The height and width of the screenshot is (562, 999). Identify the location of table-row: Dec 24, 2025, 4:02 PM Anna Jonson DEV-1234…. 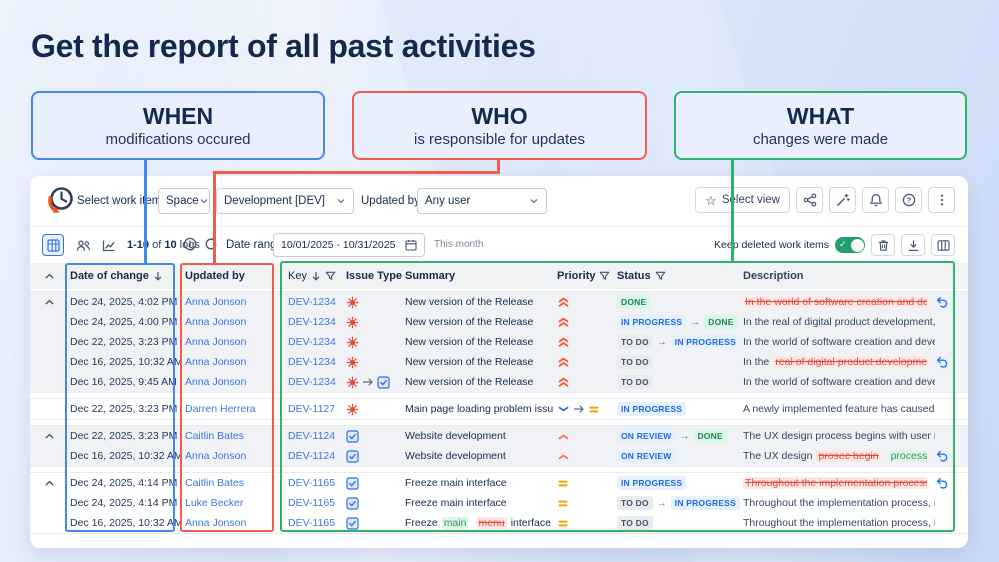
(499, 302).